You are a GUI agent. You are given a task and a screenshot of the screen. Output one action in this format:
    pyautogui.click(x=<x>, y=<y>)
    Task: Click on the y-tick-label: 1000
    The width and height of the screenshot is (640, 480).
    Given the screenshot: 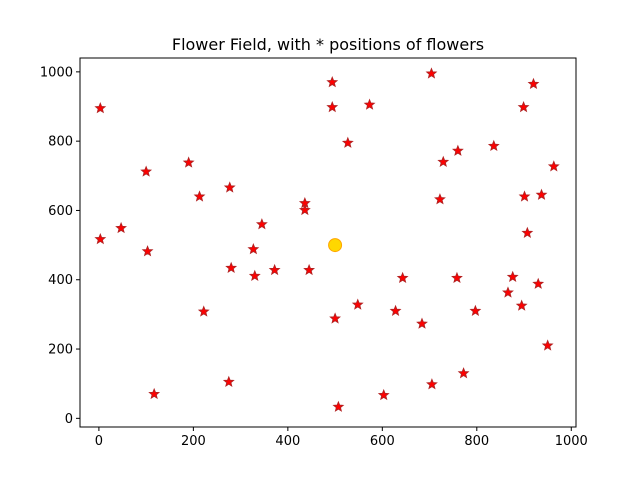 What is the action you would take?
    pyautogui.click(x=56, y=72)
    